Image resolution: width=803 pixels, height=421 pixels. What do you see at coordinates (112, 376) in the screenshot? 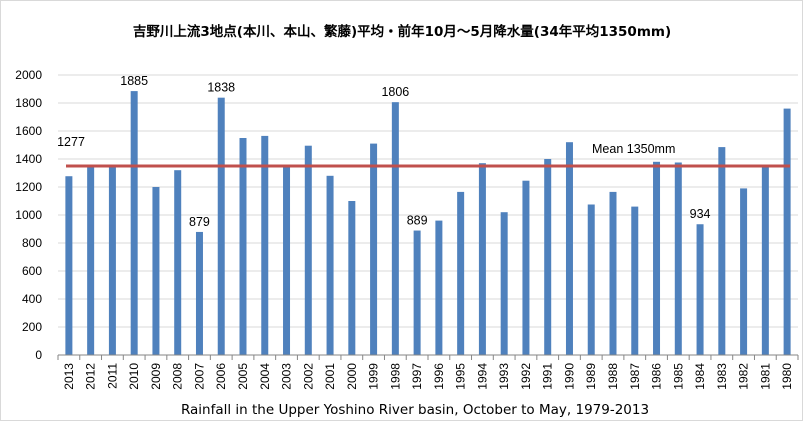
I see `x-tick-label: 2011` at bounding box center [112, 376].